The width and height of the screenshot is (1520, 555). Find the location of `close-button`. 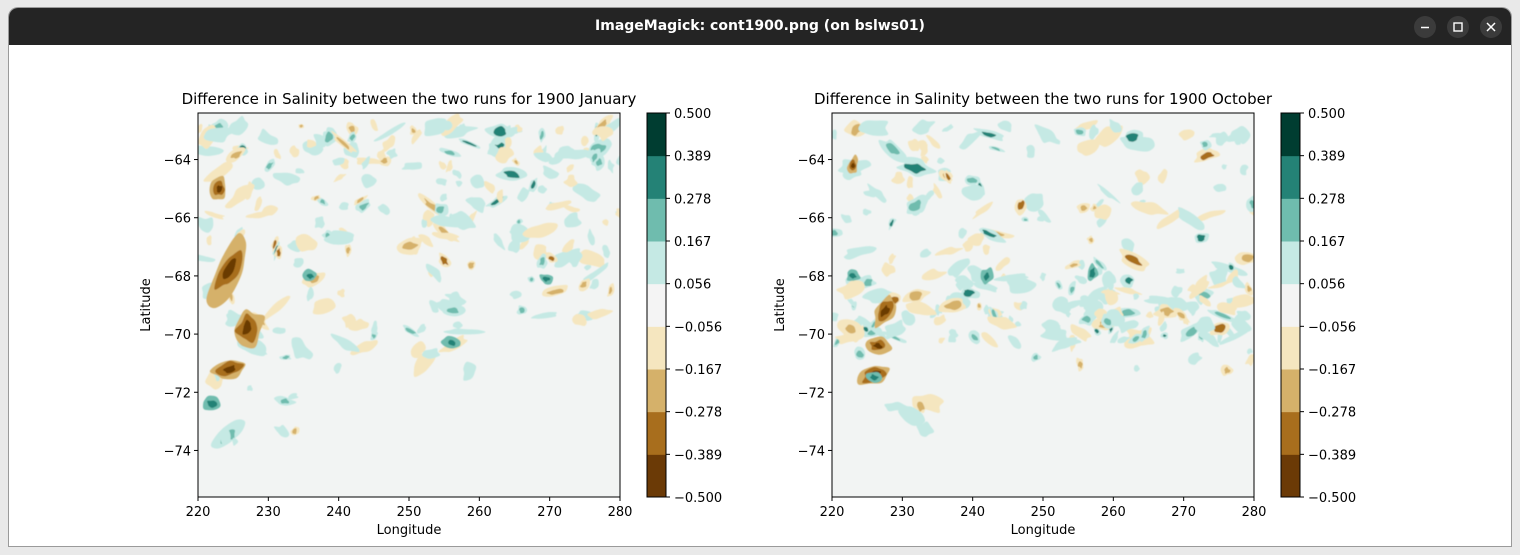

close-button is located at coordinates (1491, 27).